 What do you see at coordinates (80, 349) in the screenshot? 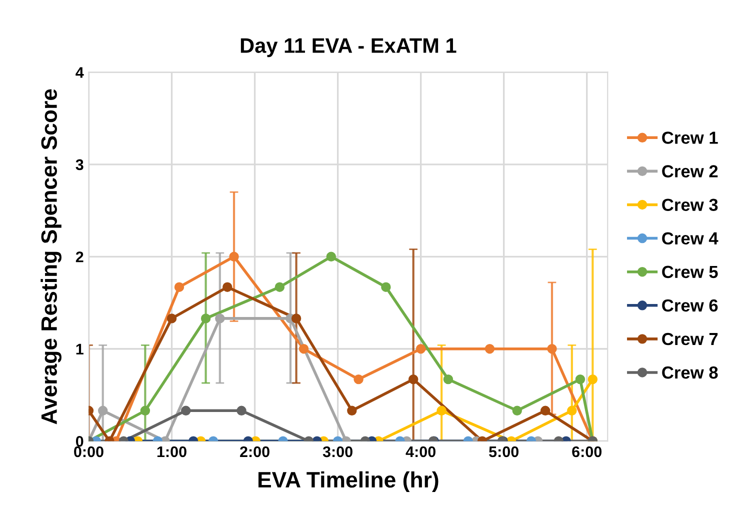
I see `y-tick-label: 1` at bounding box center [80, 349].